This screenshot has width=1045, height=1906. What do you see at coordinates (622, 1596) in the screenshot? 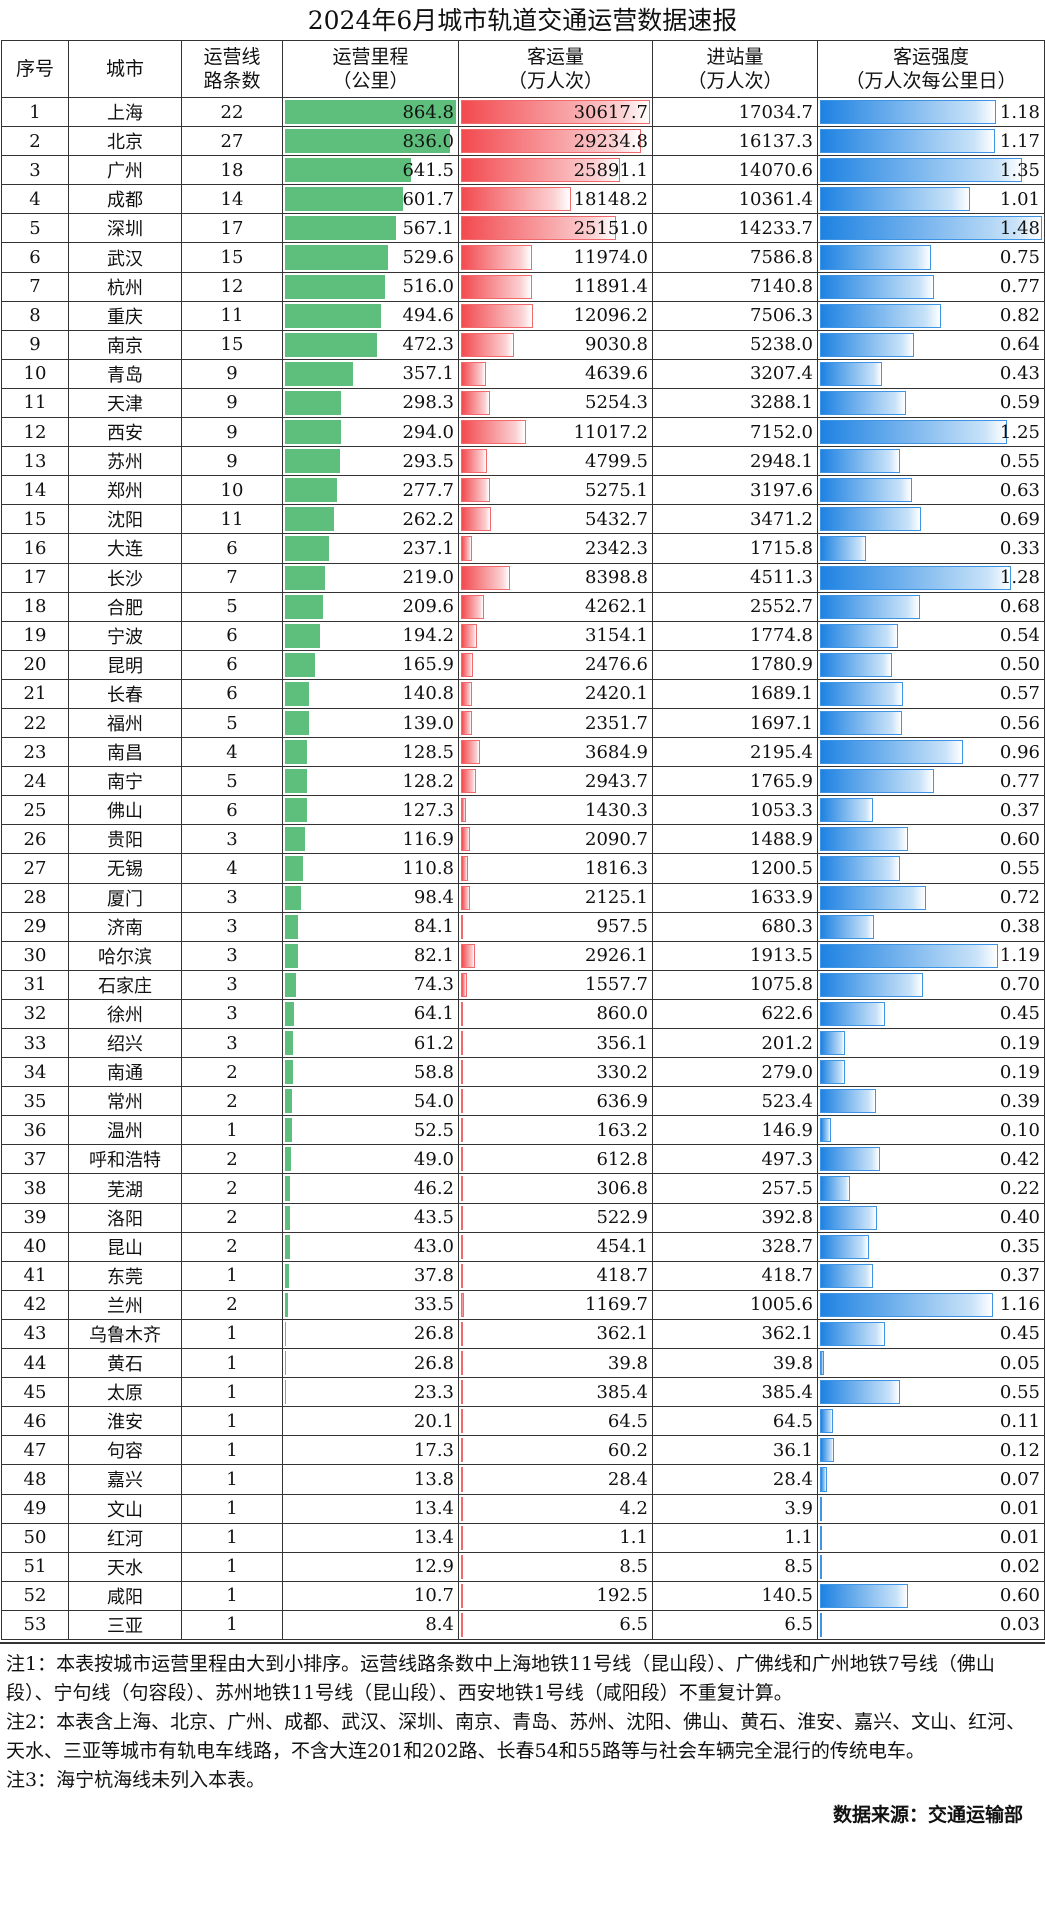
I see `cell-value: 192.5` at bounding box center [622, 1596].